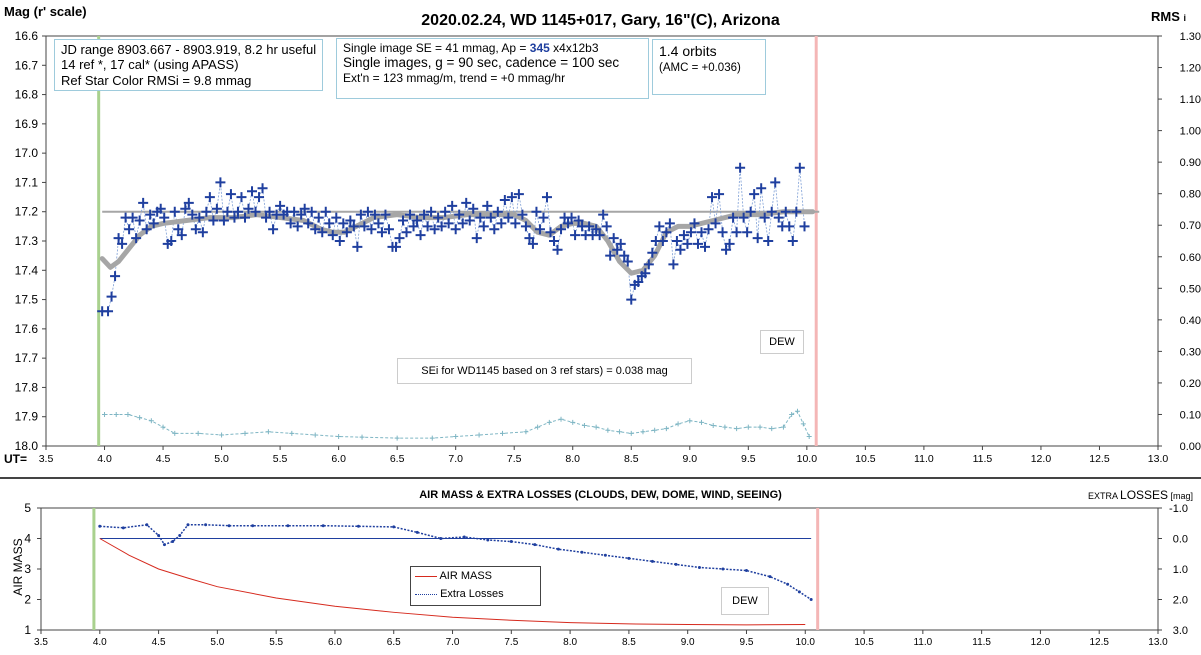  What do you see at coordinates (806, 642) in the screenshot?
I see `bottom-x-tick-label: 10.0` at bounding box center [806, 642].